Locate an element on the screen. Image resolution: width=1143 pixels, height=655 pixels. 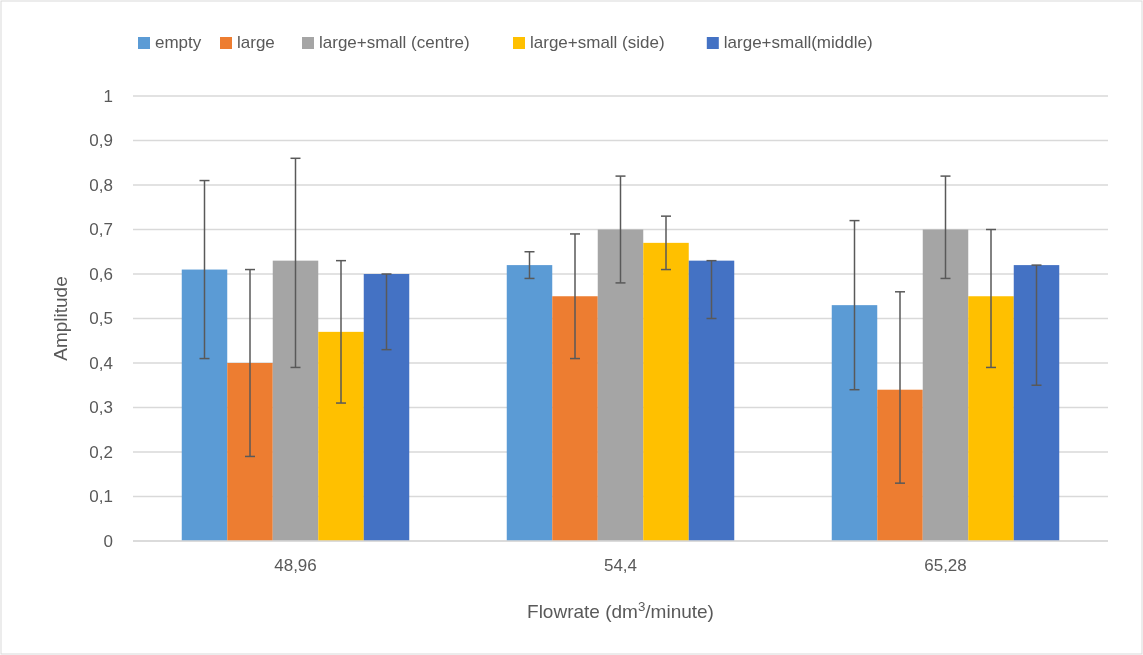
y-tick-label: 0 is located at coordinates (108, 541).